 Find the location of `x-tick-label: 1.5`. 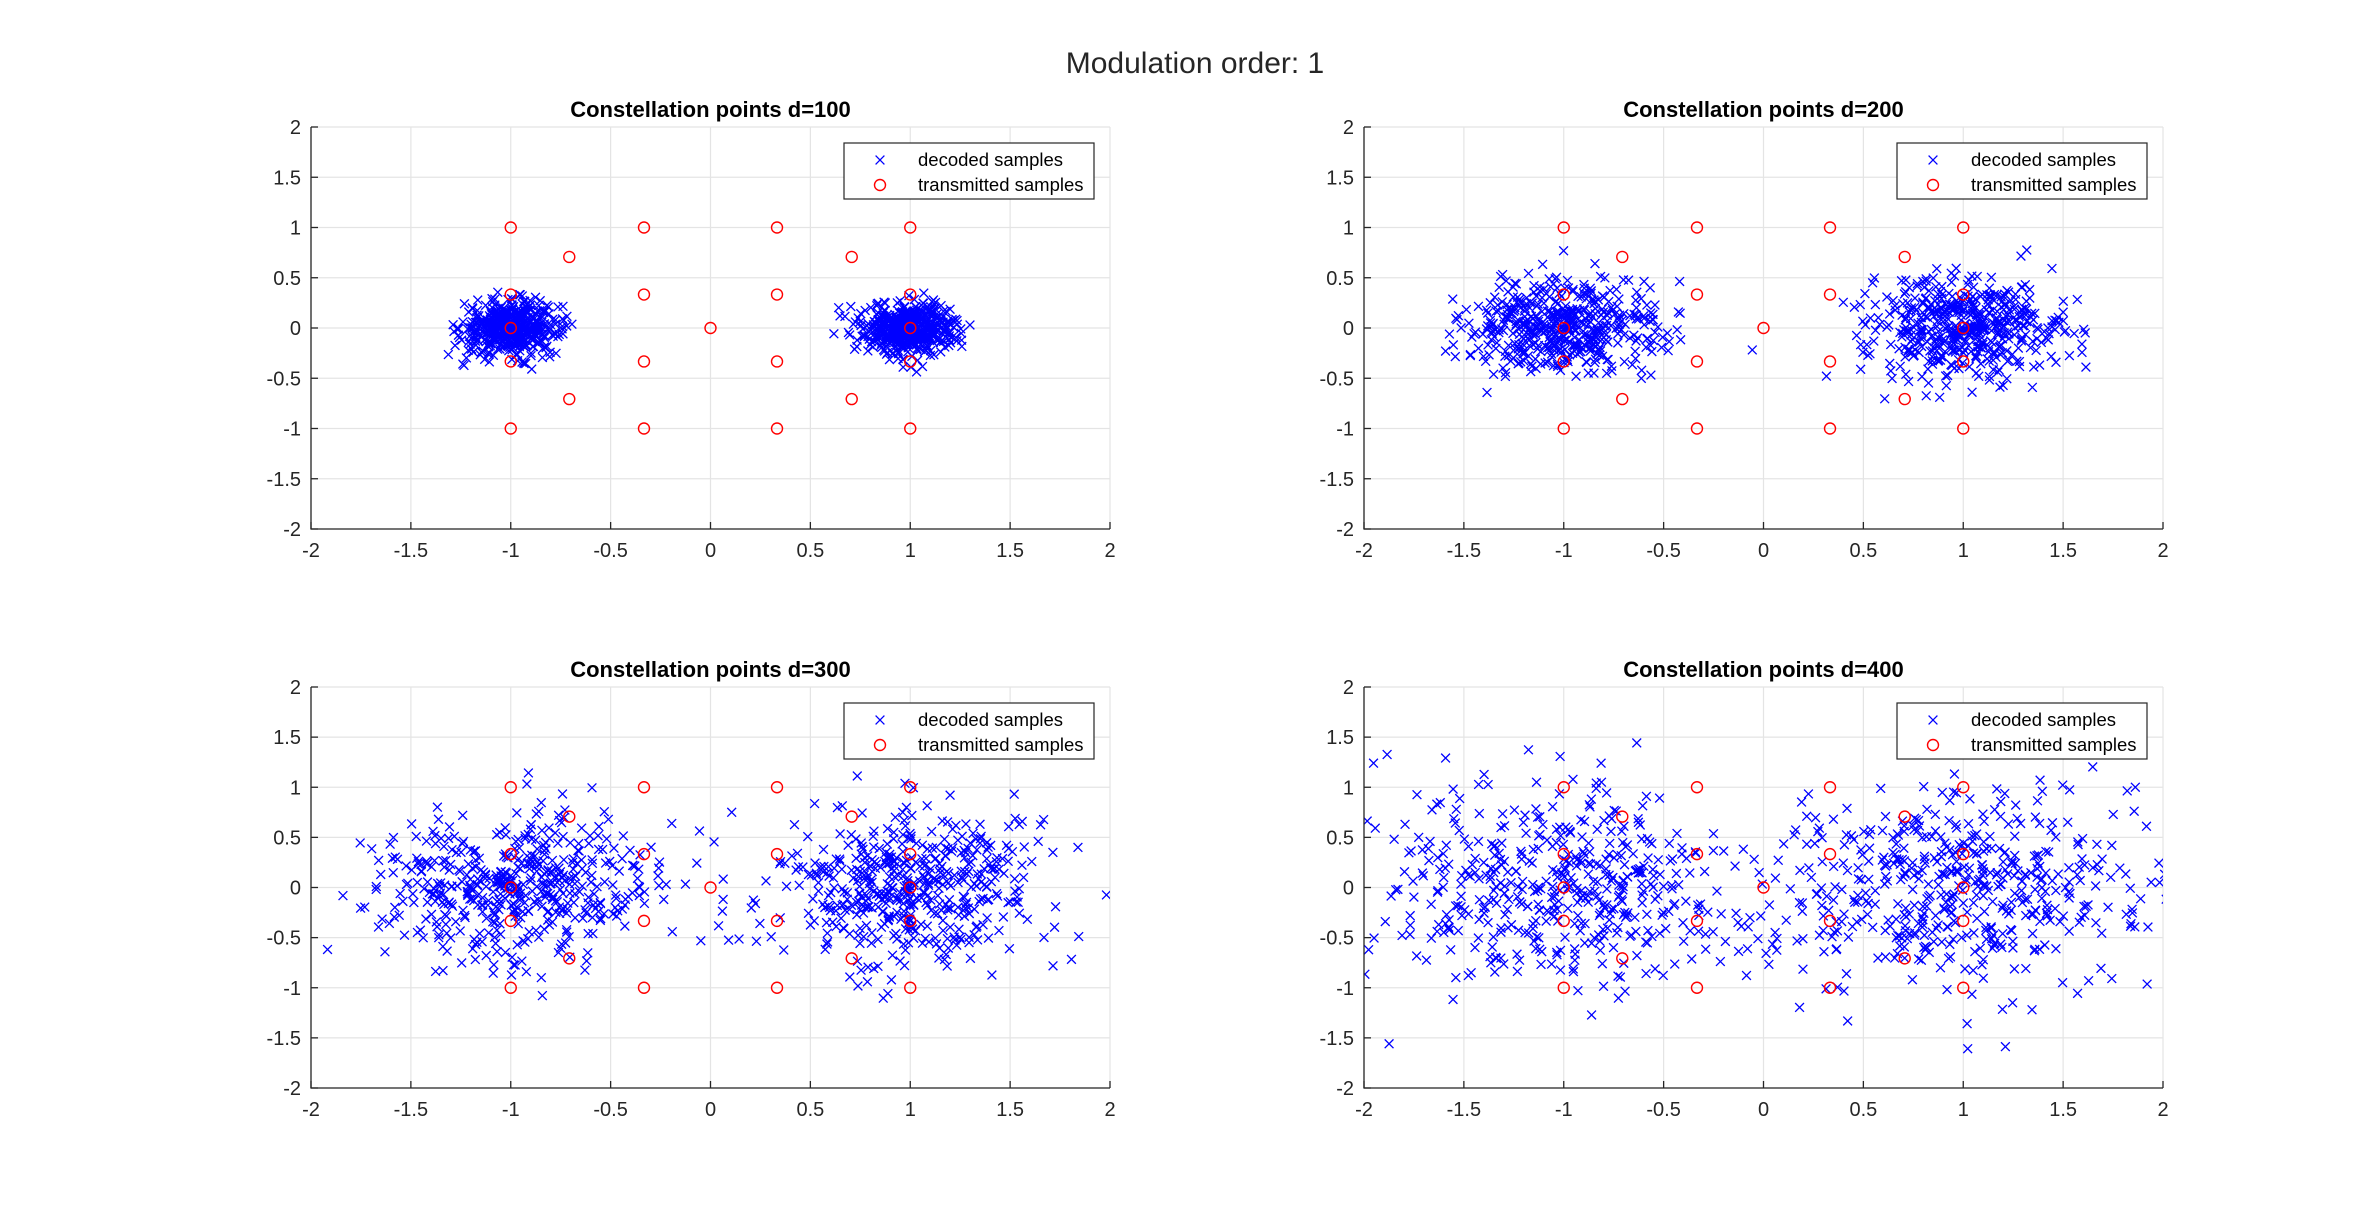

x-tick-label: 1.5 is located at coordinates (2063, 1110).